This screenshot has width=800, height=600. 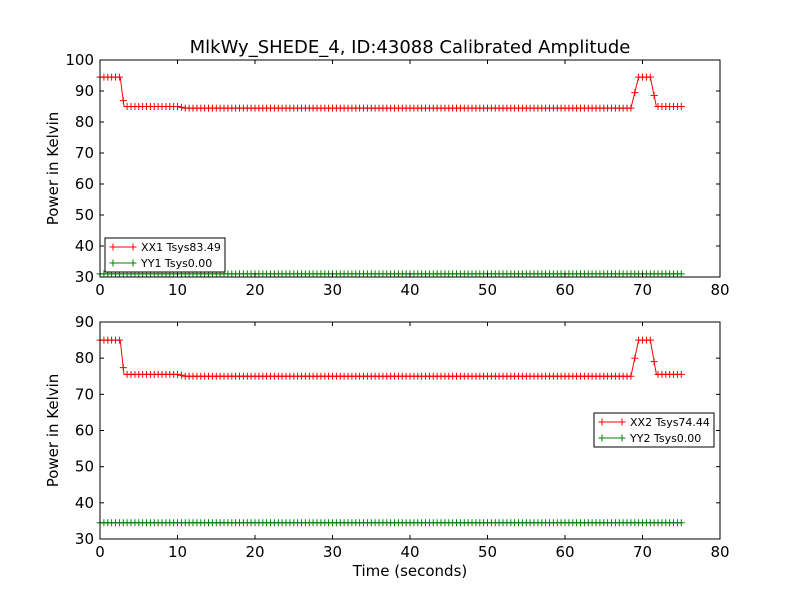 I want to click on legend: XX1 Tsys83.49 YY1 Tsys0.00, so click(x=165, y=255).